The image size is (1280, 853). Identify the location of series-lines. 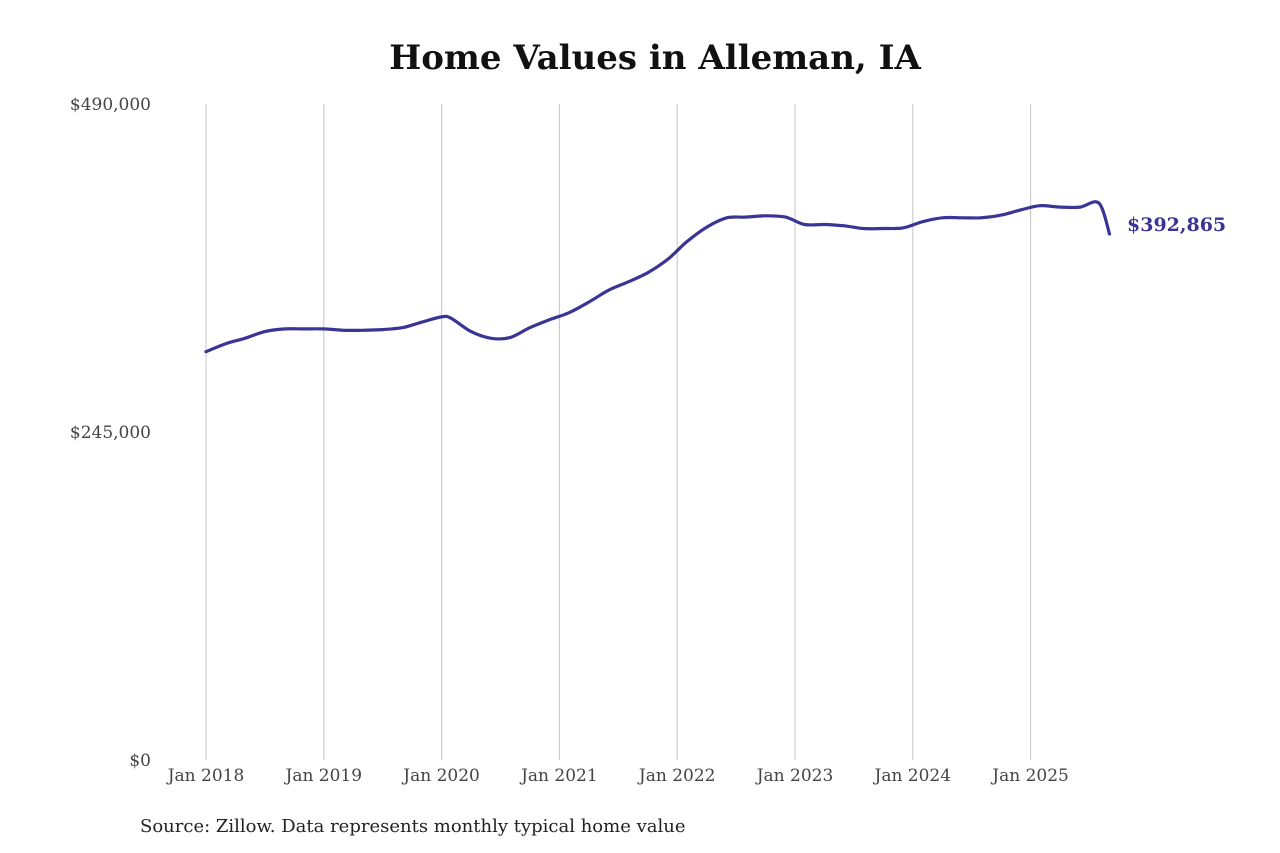
(658, 277).